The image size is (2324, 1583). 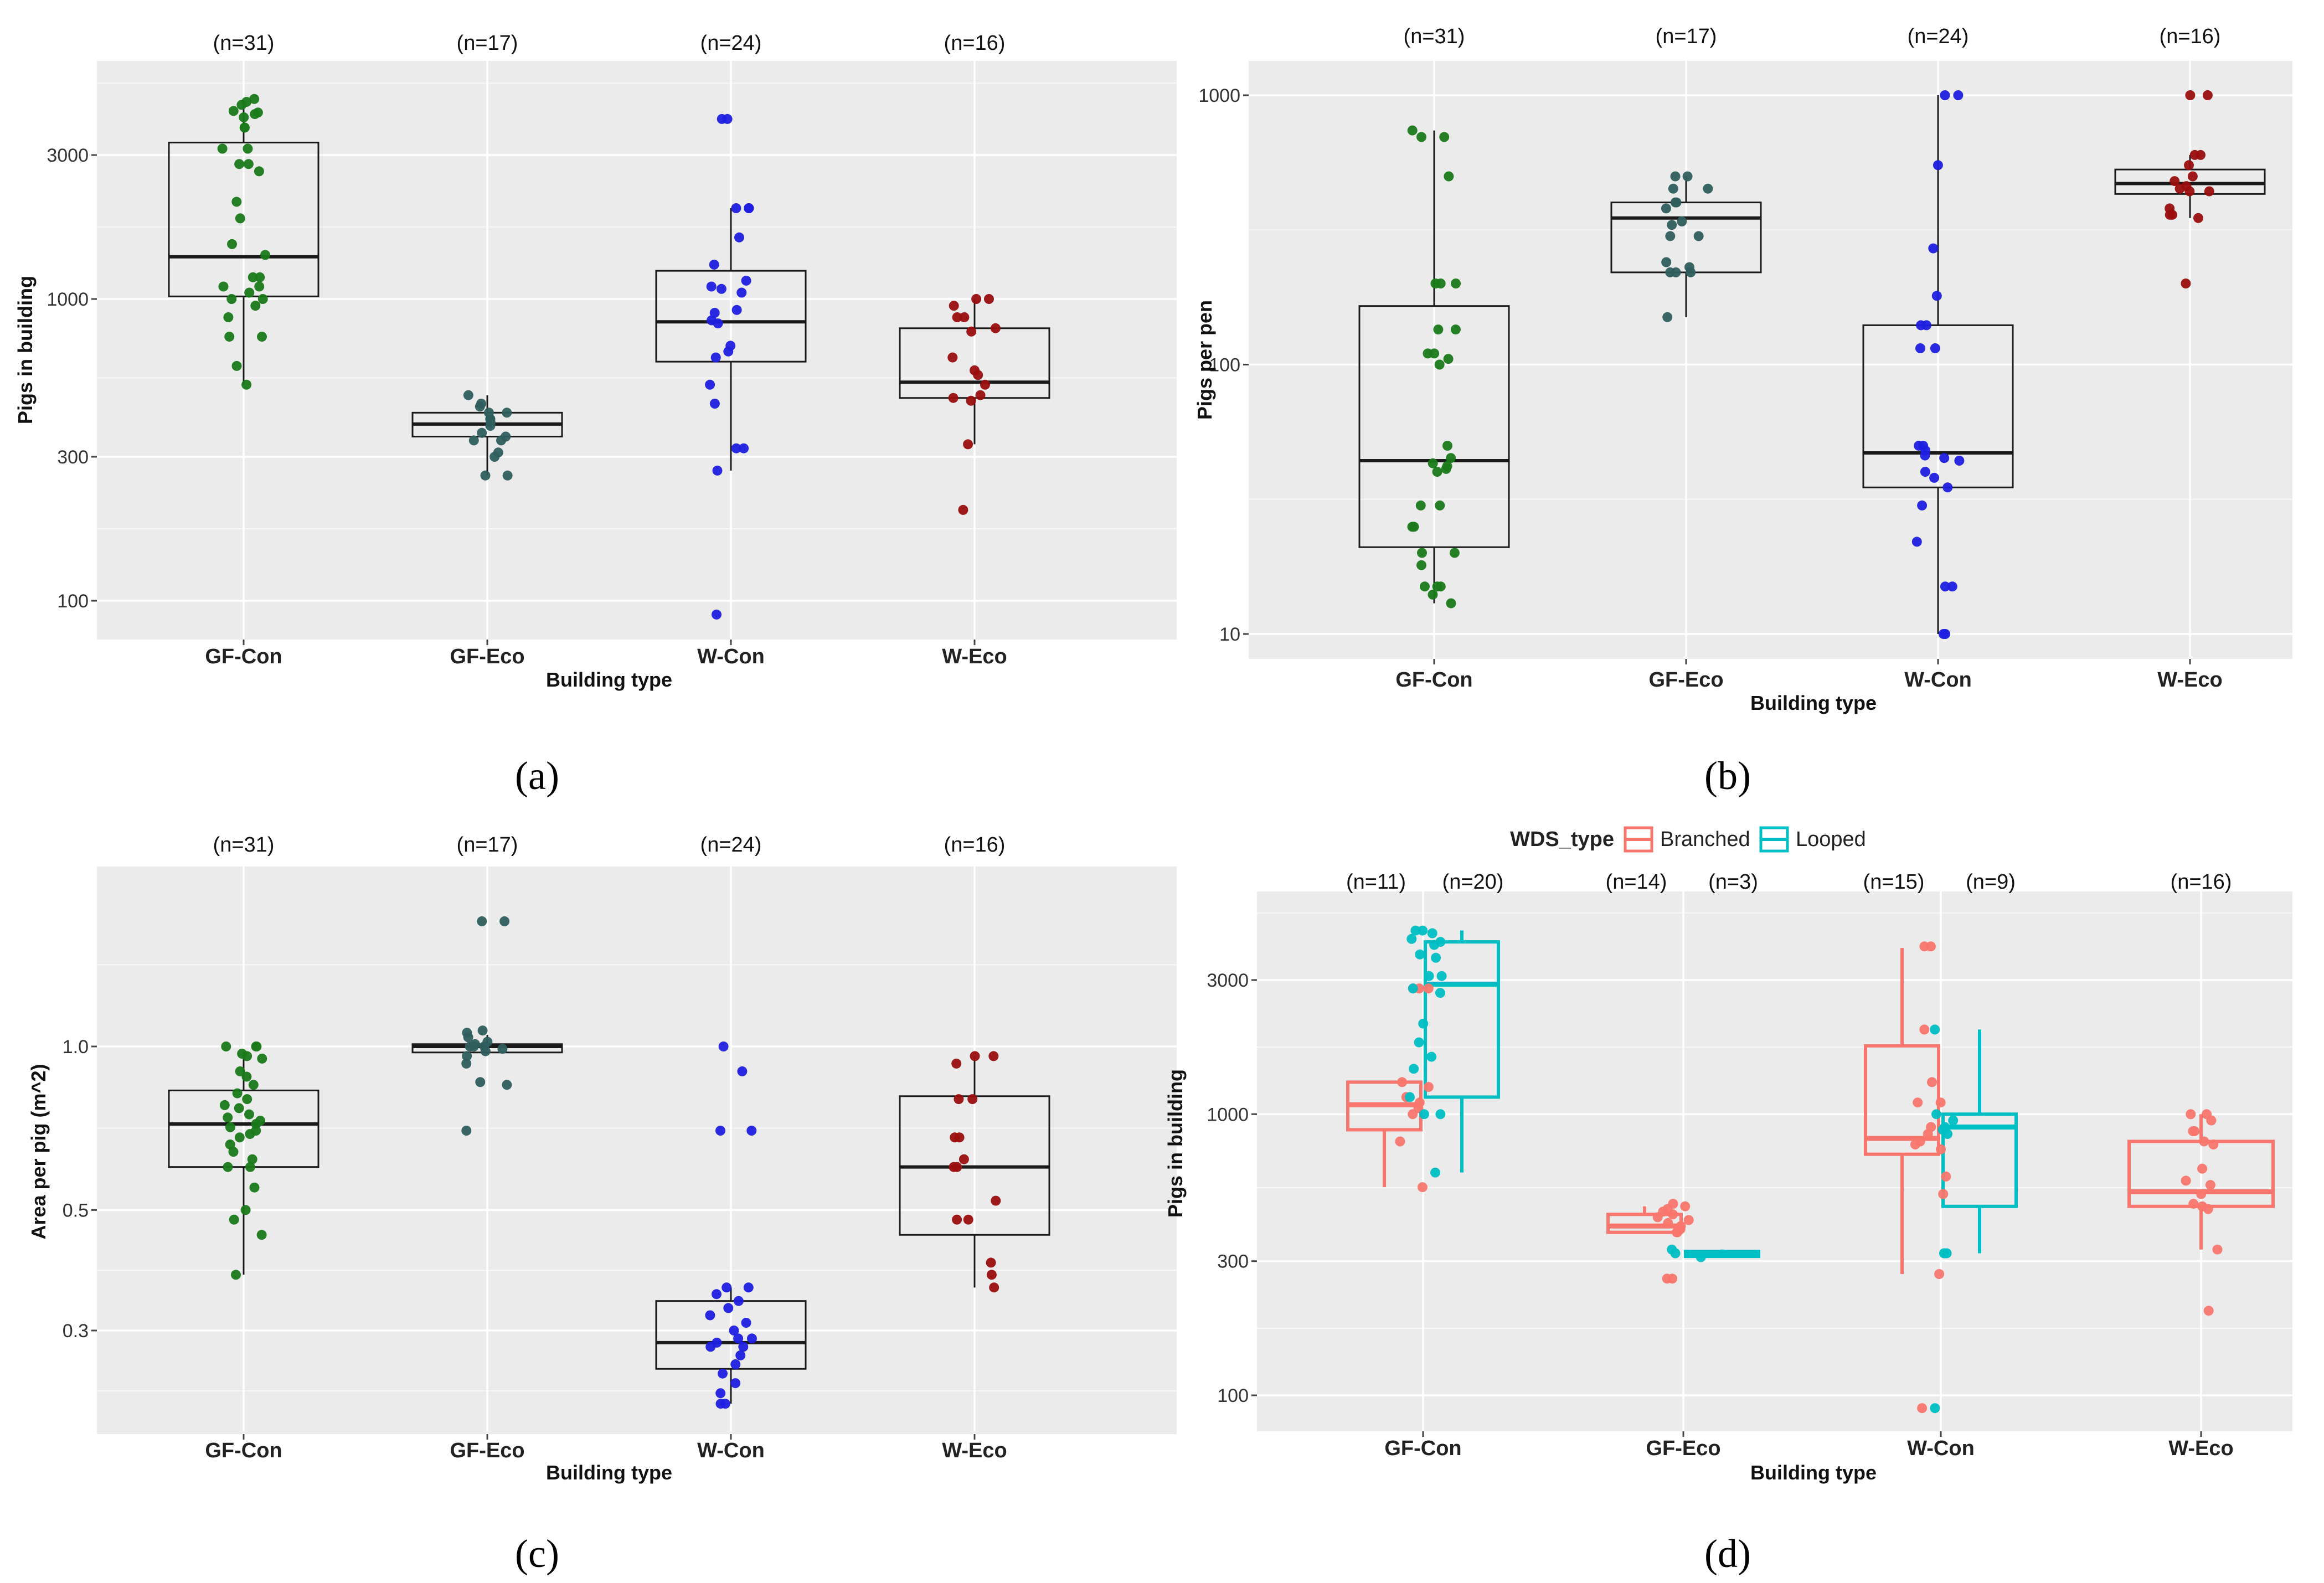 I want to click on panel-c-w-con-box, so click(x=731, y=1335).